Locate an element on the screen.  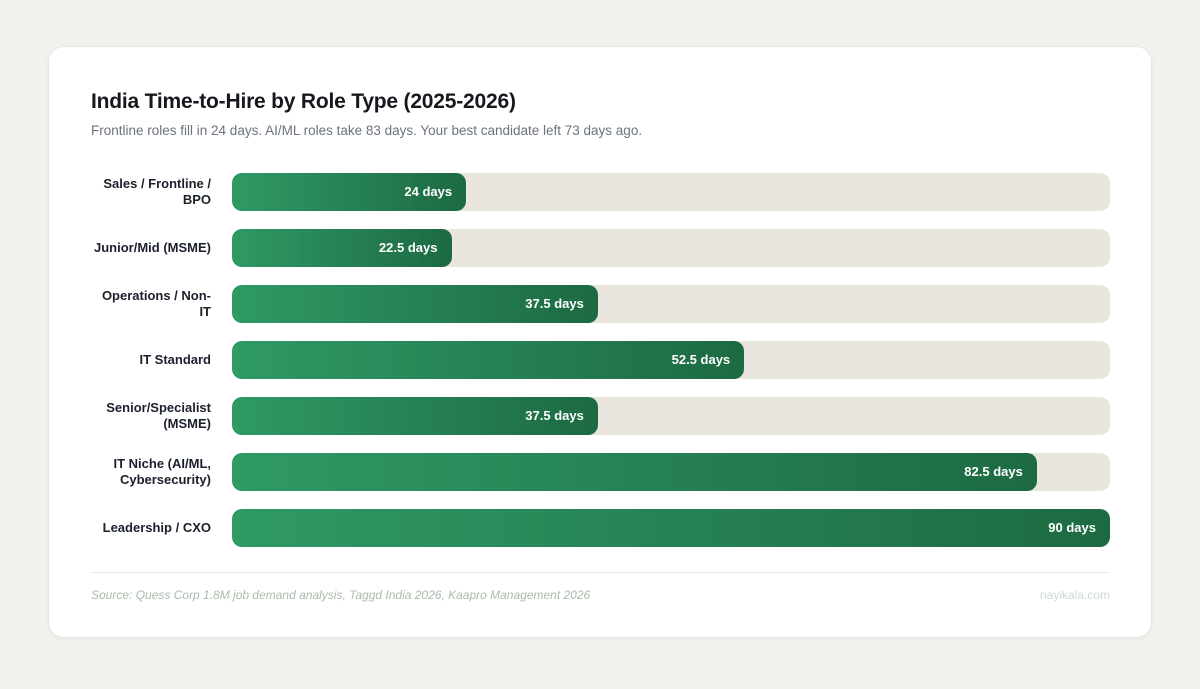
category-label: Sales / Frontline / BPO is located at coordinates (157, 191).